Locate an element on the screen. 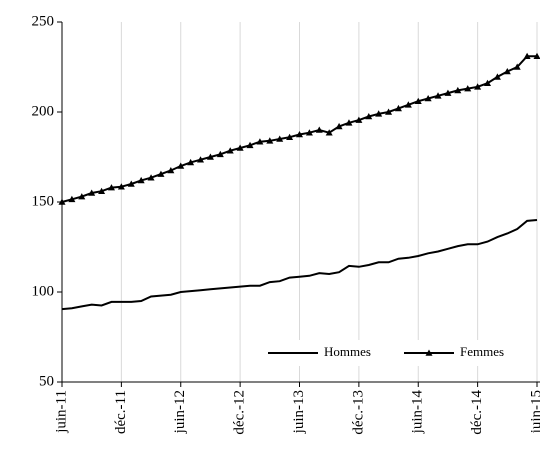 Image resolution: width=540 pixels, height=452 pixels. y-tick-label: 50 is located at coordinates (46, 381).